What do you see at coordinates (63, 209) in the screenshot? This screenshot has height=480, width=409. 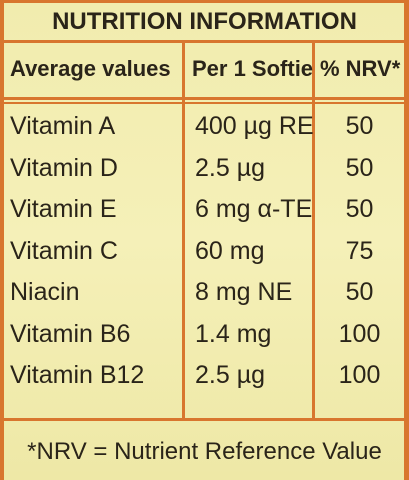 I see `table-cell: Vitamin E` at bounding box center [63, 209].